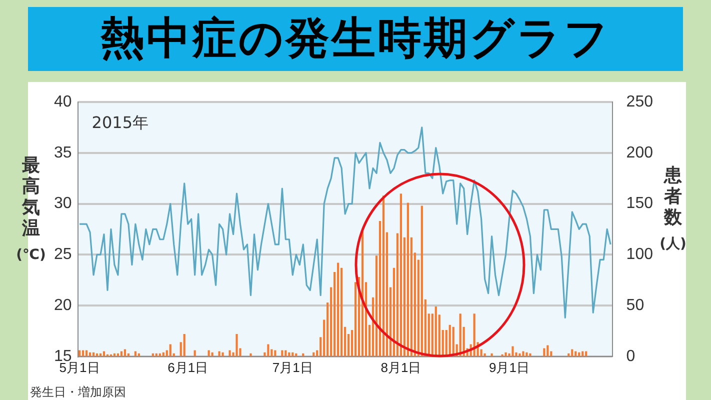 The image size is (711, 400). I want to click on y2-tick-label: 50, so click(635, 305).